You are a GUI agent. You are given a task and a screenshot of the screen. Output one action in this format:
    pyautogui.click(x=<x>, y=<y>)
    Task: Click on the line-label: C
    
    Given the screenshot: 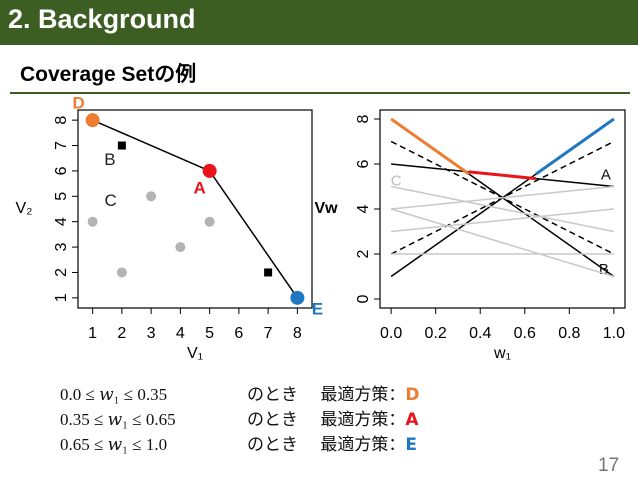 What is the action you would take?
    pyautogui.click(x=396, y=180)
    